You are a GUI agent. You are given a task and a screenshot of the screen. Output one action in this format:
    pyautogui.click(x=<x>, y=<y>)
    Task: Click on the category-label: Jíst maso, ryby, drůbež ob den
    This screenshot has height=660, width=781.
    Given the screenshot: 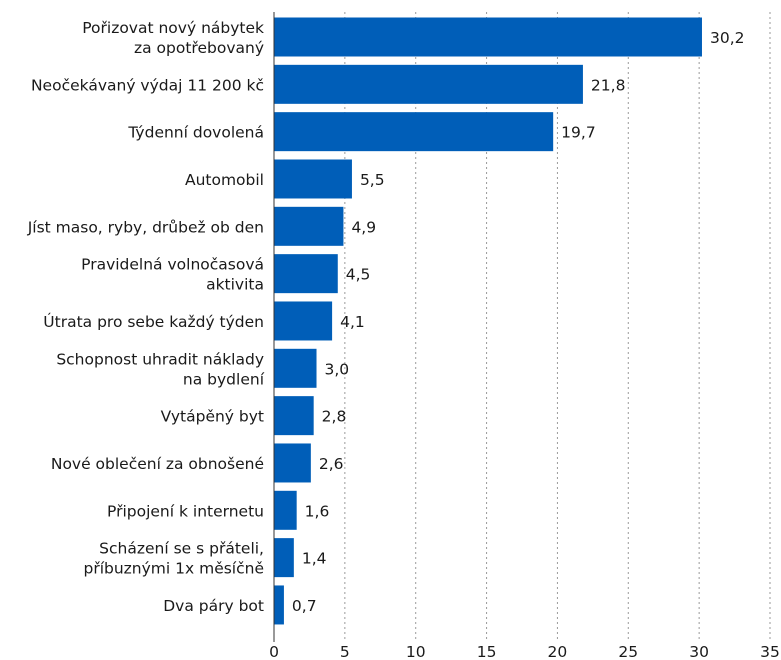 What is the action you would take?
    pyautogui.click(x=145, y=227)
    